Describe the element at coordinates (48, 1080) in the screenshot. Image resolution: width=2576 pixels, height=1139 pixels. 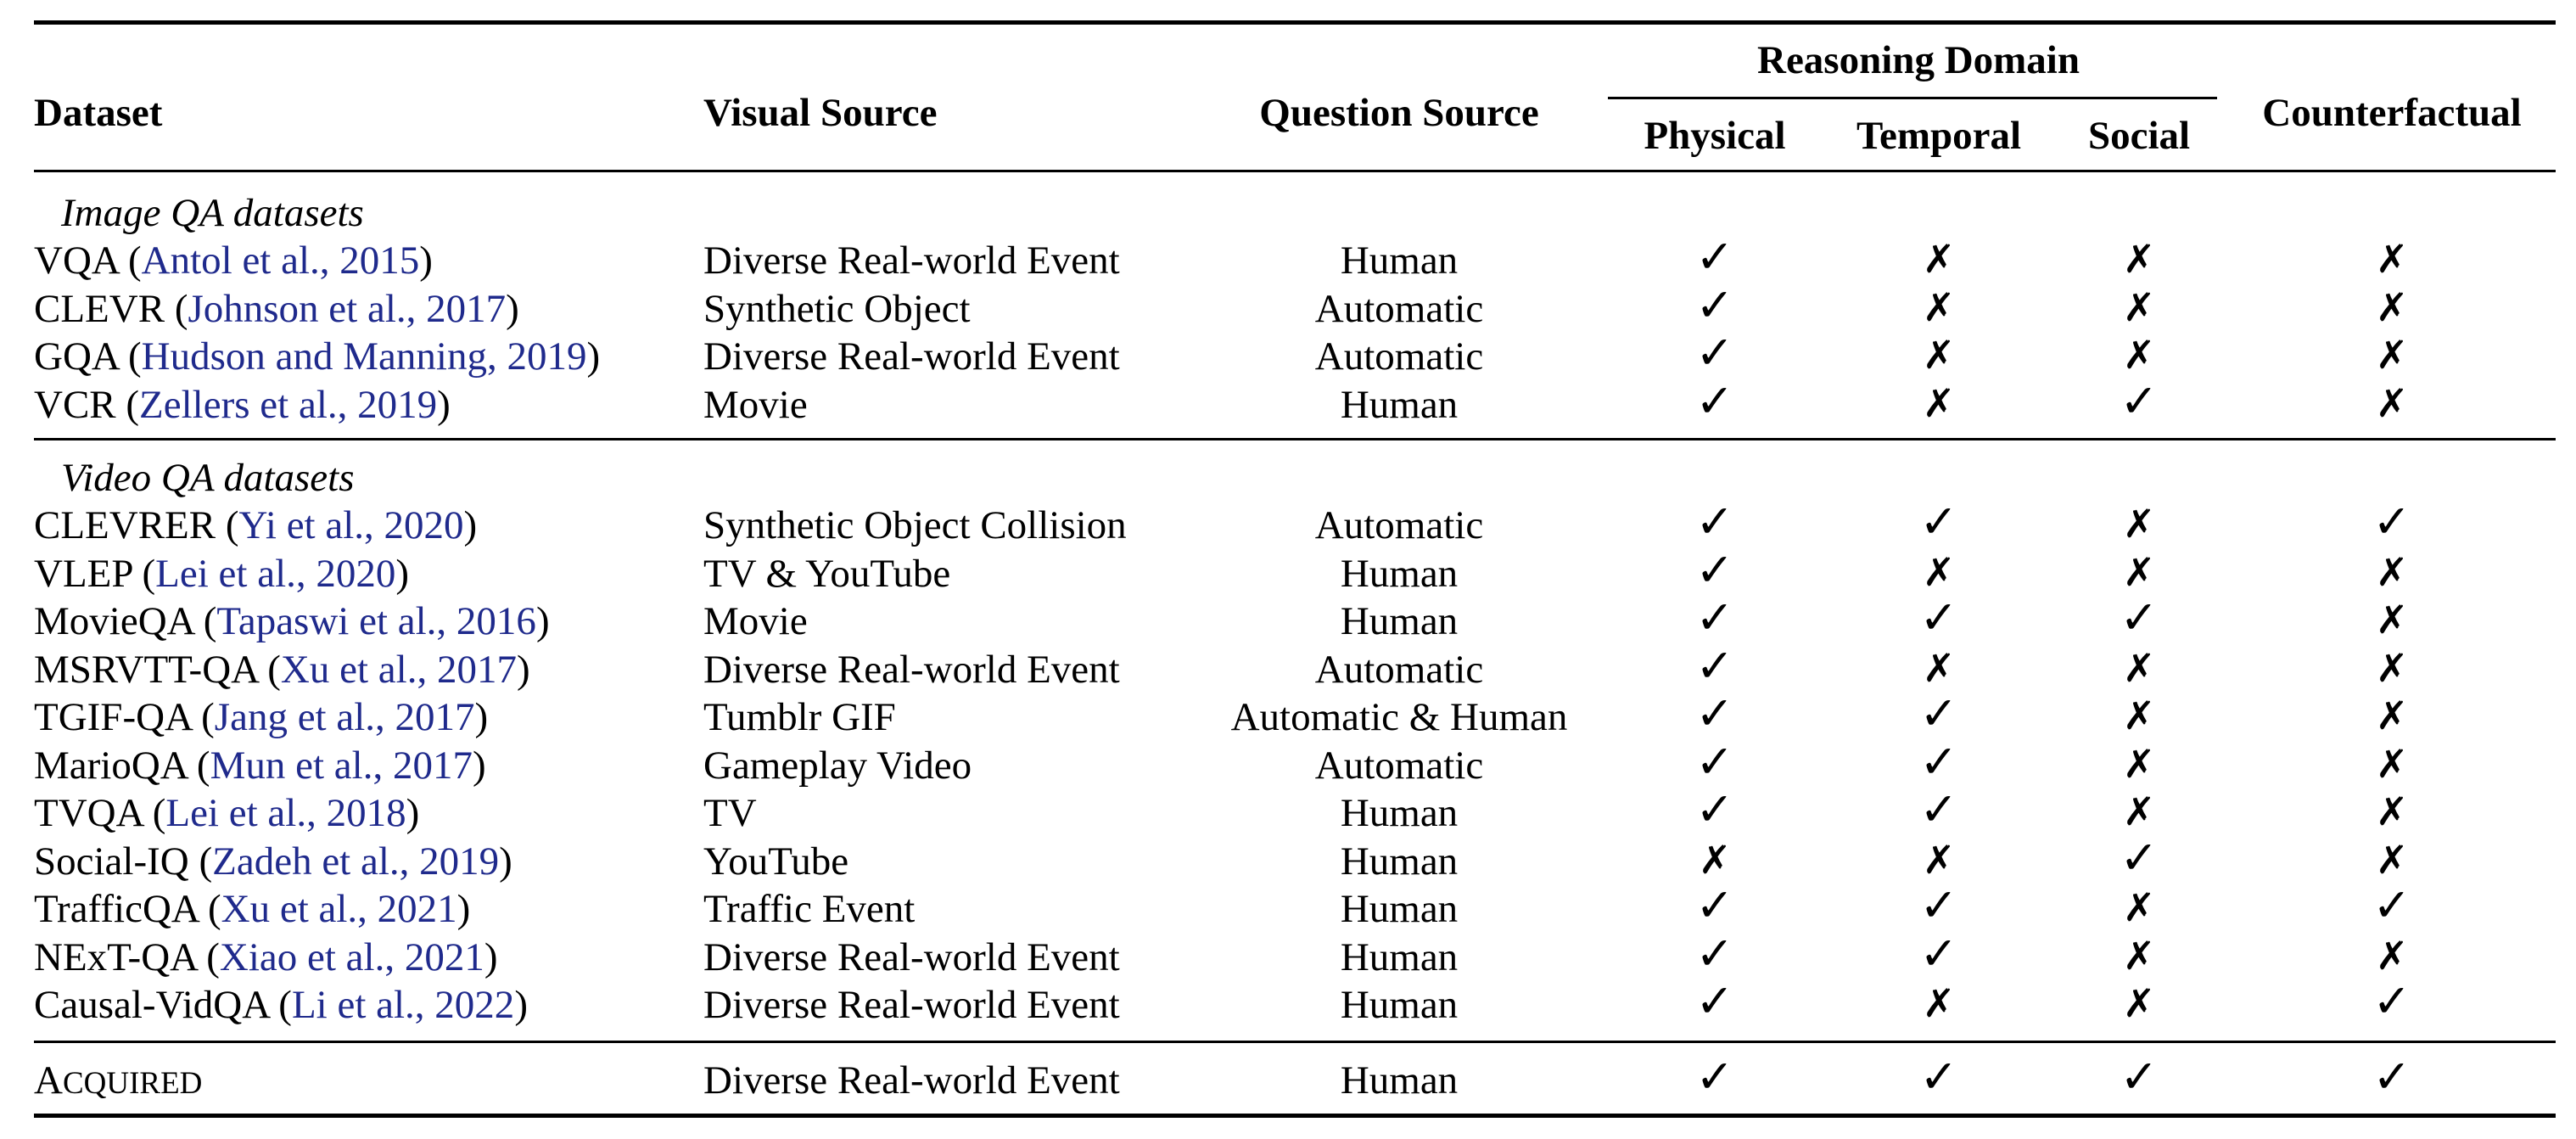
I see `acquired-initial: A` at that location.